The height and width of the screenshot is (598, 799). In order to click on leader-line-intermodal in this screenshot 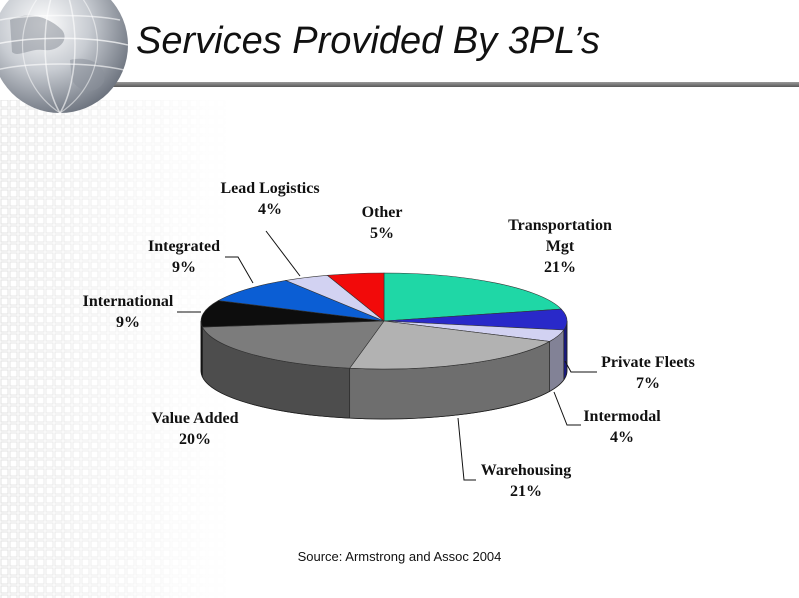, I will do `click(567, 408)`.